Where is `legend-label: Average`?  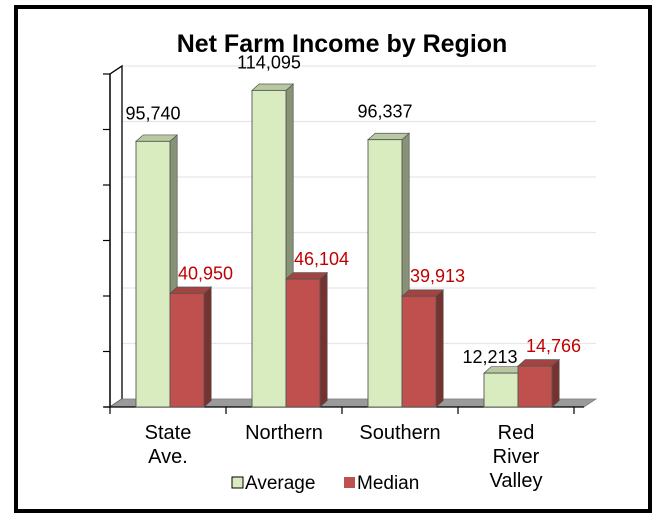 legend-label: Average is located at coordinates (280, 483).